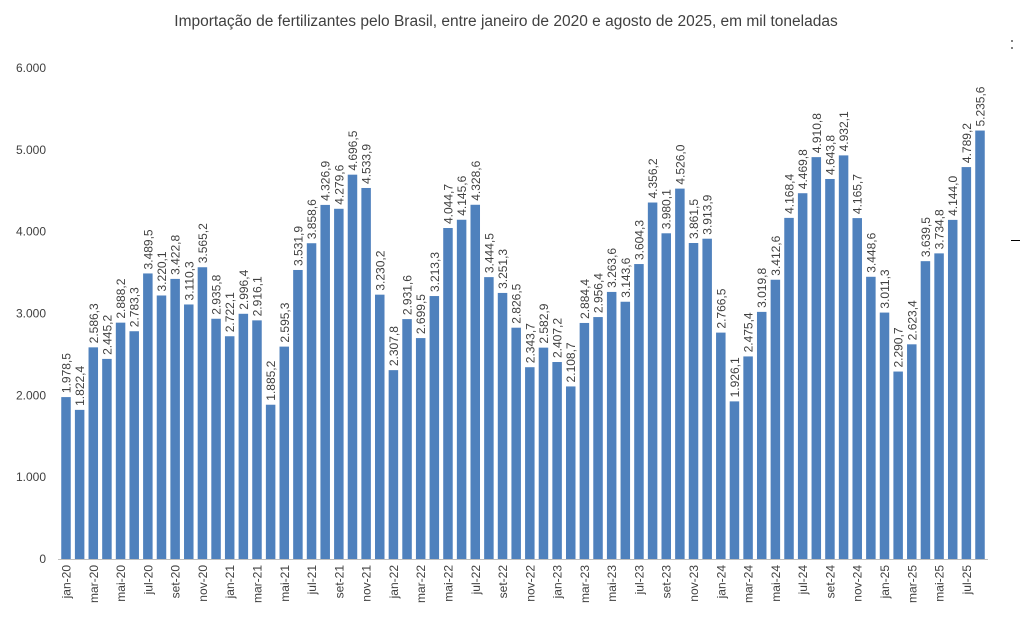 This screenshot has width=1020, height=629. Describe the element at coordinates (203, 243) in the screenshot. I see `data-label: 3.565,2` at that location.